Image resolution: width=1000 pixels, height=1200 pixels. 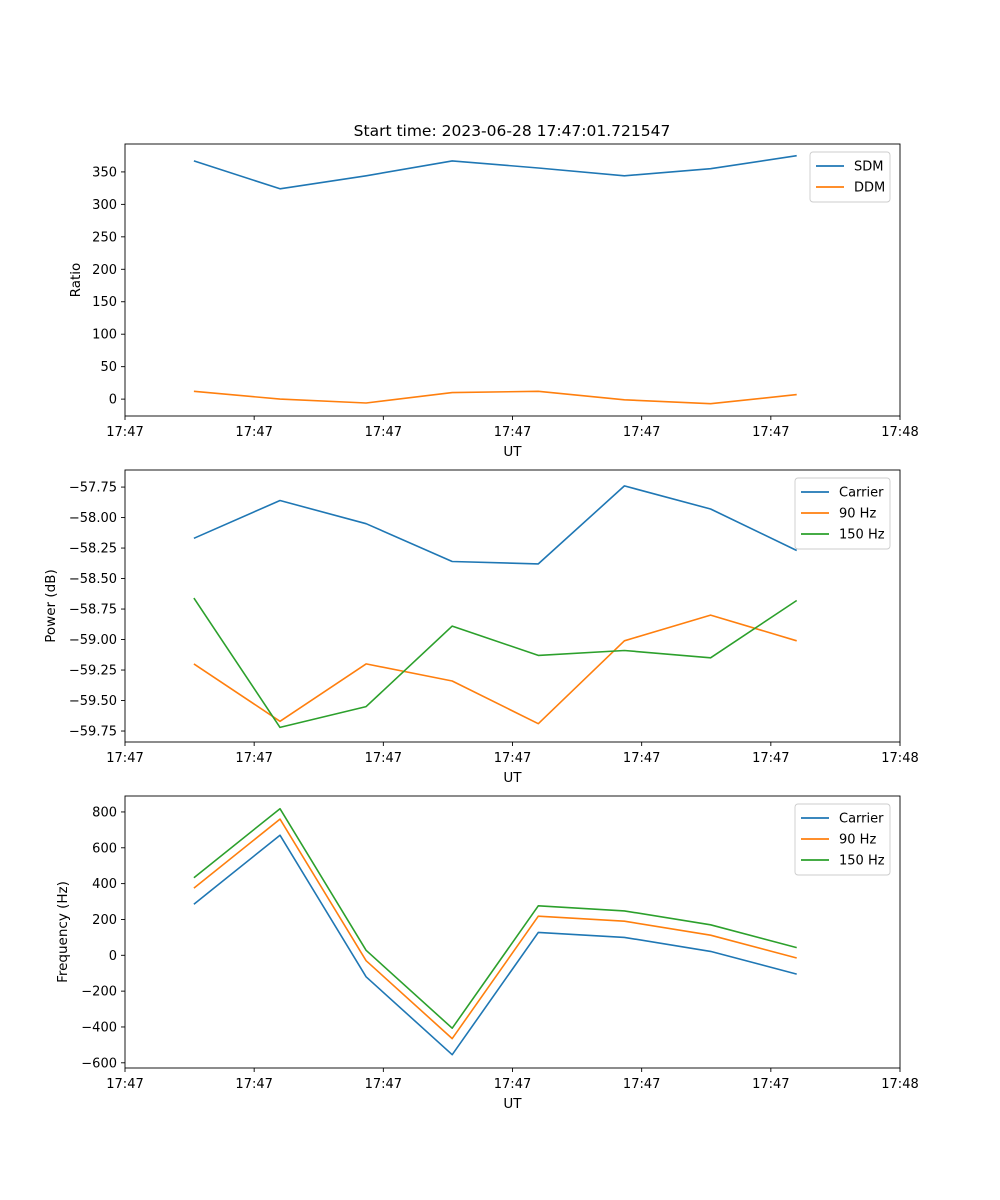 I want to click on y-tick-label: 400, so click(x=104, y=884).